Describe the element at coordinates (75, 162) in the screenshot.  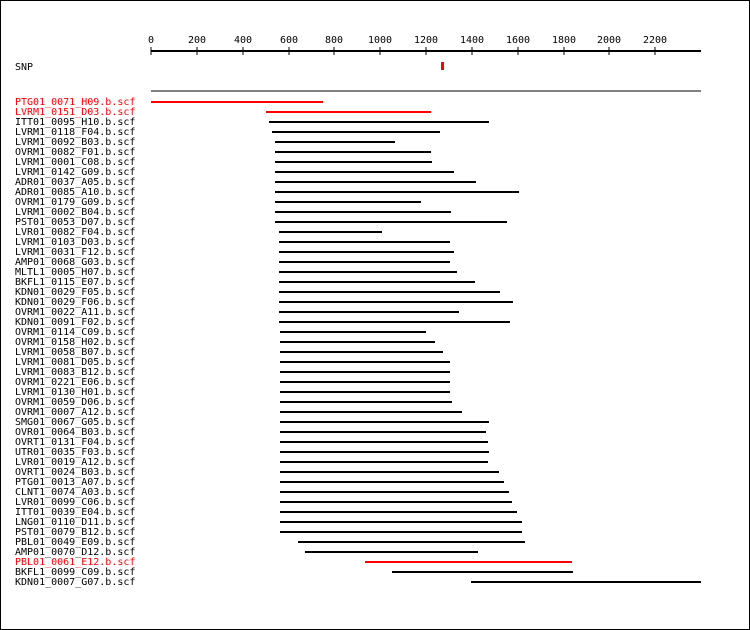
I see `read-name-label: LVRM1_0001_C08.b.scf` at that location.